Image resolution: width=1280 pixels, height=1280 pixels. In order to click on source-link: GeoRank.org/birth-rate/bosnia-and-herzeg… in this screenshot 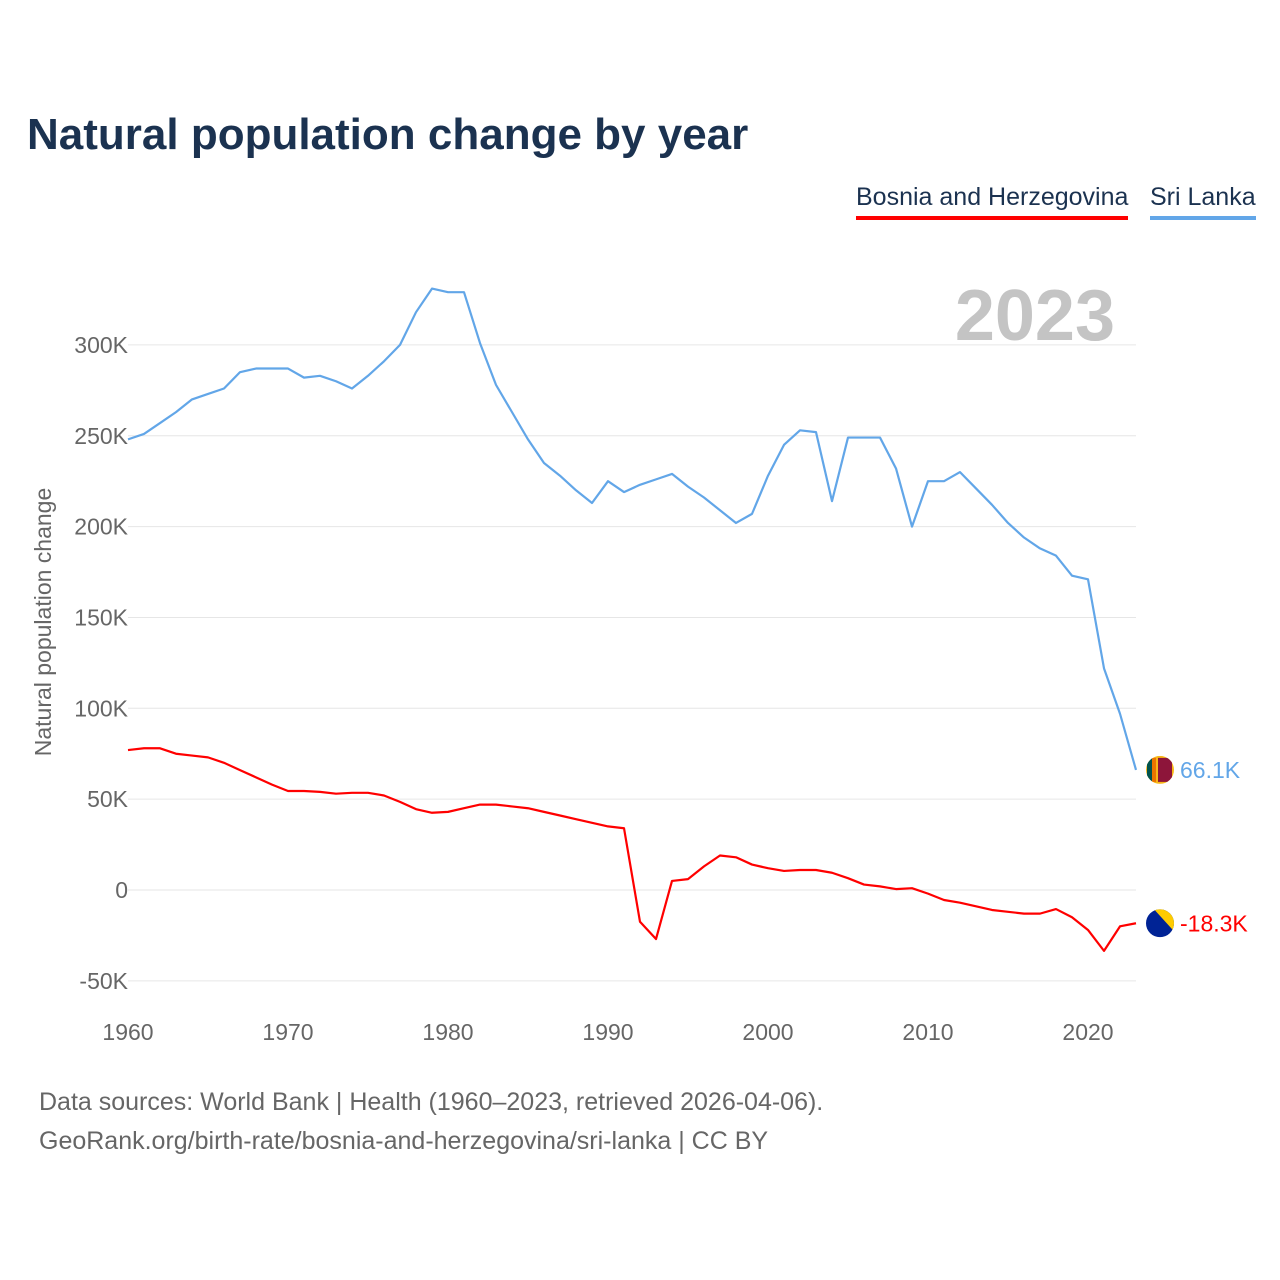, I will do `click(404, 1141)`.